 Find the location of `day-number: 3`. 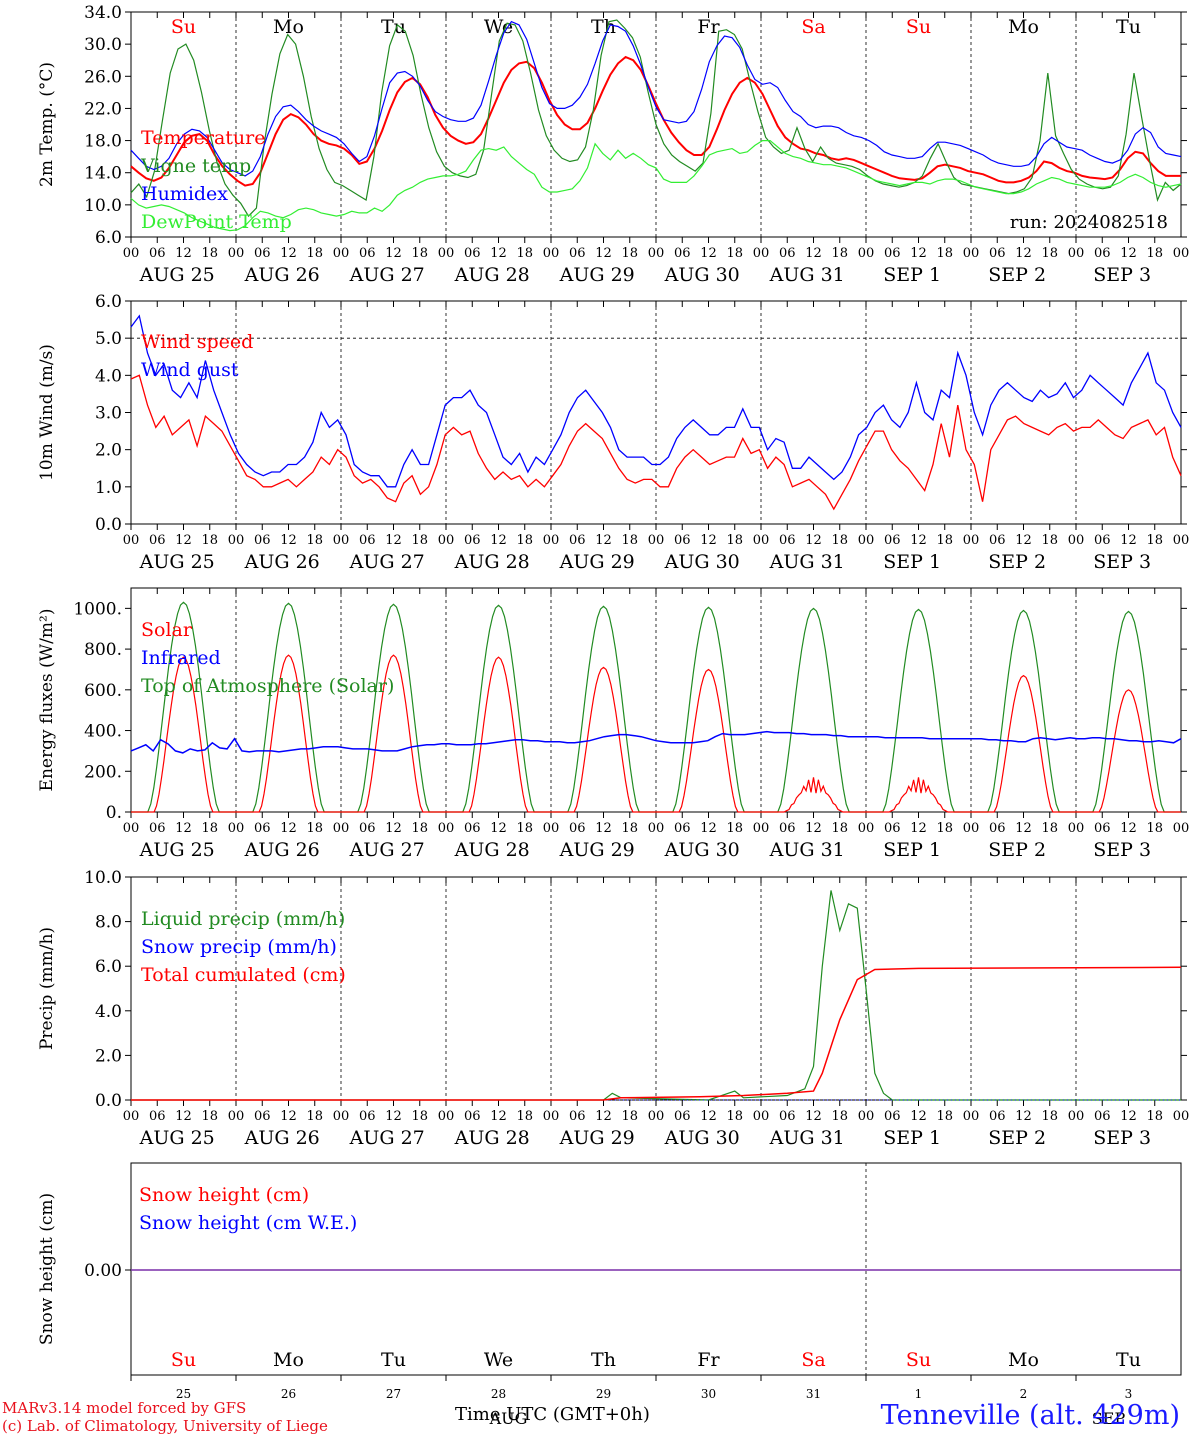

day-number: 3 is located at coordinates (1129, 1394).